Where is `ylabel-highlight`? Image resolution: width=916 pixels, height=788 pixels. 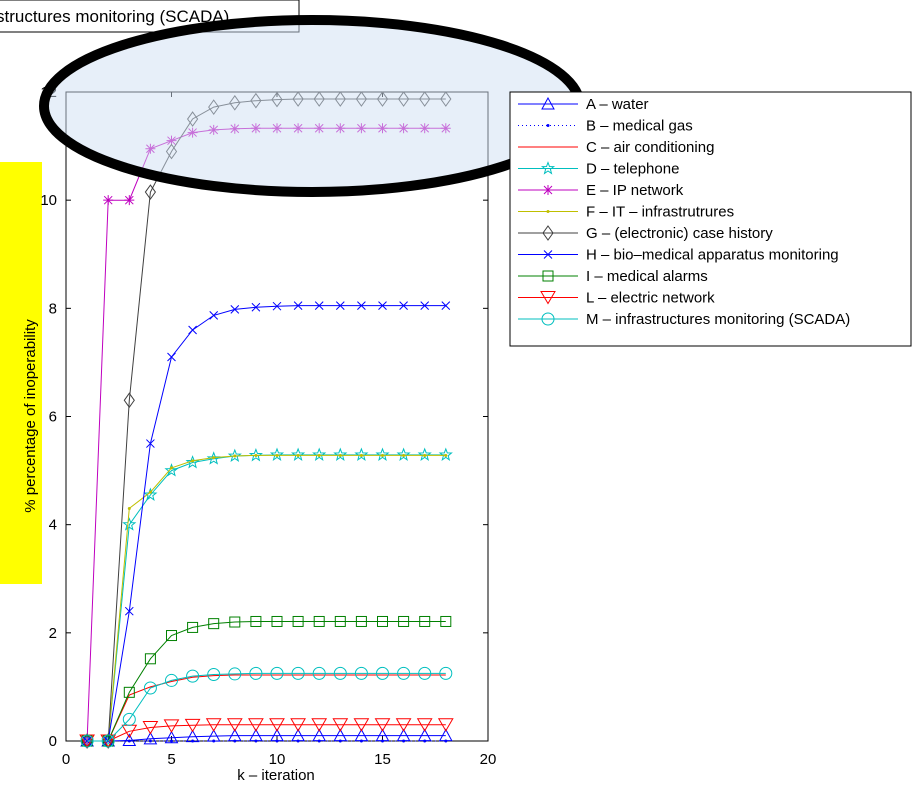 ylabel-highlight is located at coordinates (21, 373).